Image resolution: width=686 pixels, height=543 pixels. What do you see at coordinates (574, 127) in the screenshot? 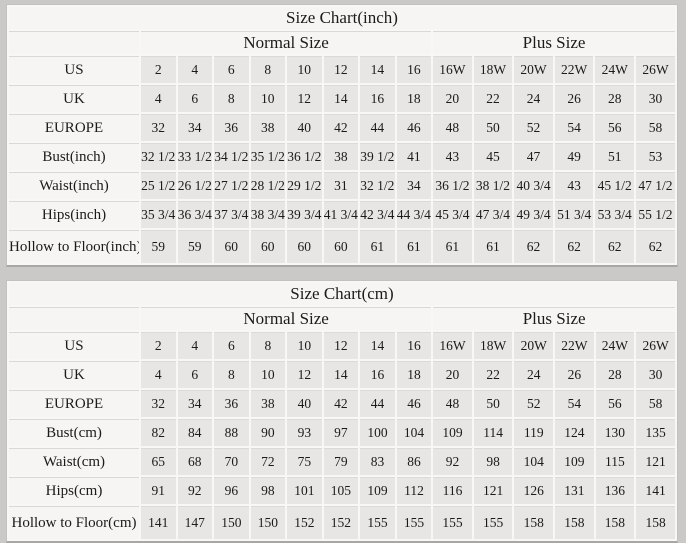
I see `size-value-cell: 54` at bounding box center [574, 127].